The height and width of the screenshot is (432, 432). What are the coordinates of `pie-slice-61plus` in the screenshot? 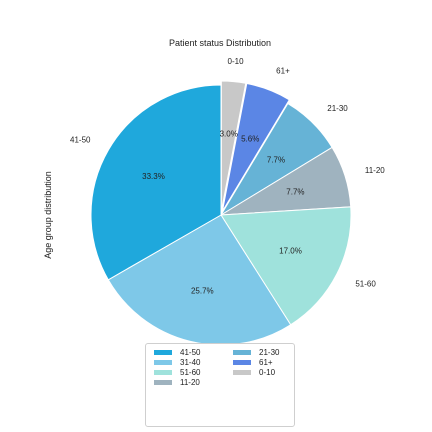 It's located at (255, 147).